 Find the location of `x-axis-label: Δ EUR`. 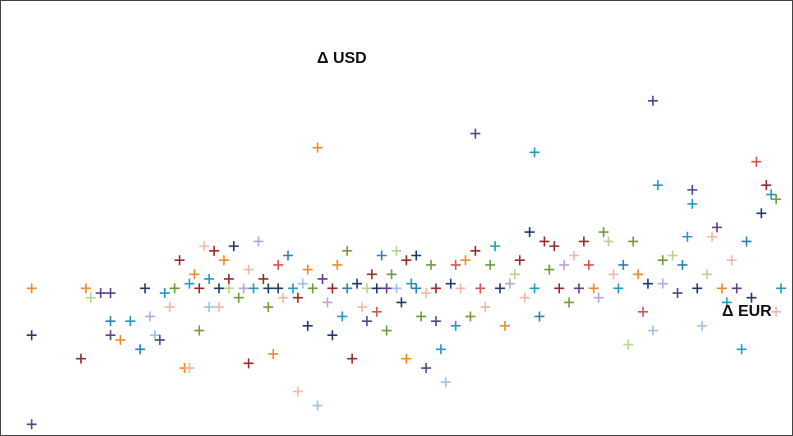

x-axis-label: Δ EUR is located at coordinates (747, 311).